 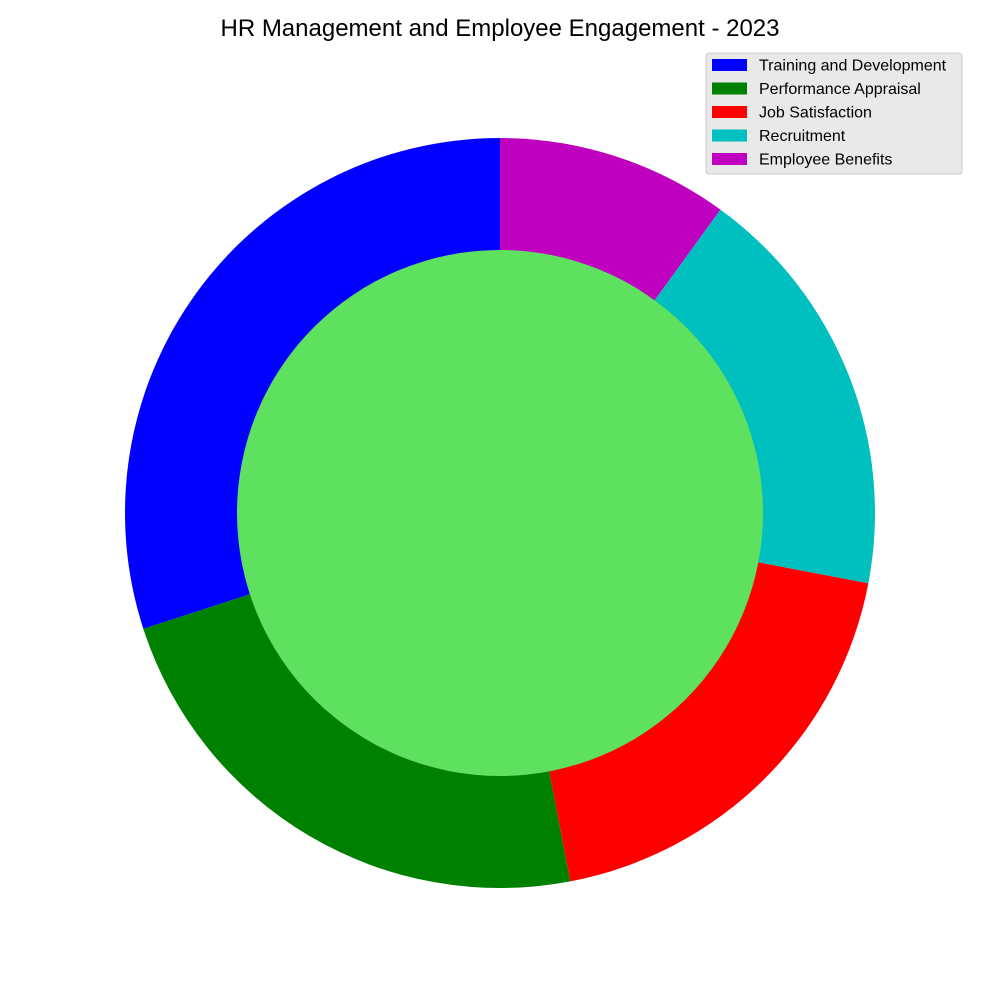 What do you see at coordinates (840, 89) in the screenshot?
I see `legend-label-performance-appraisal: Performance Appraisal` at bounding box center [840, 89].